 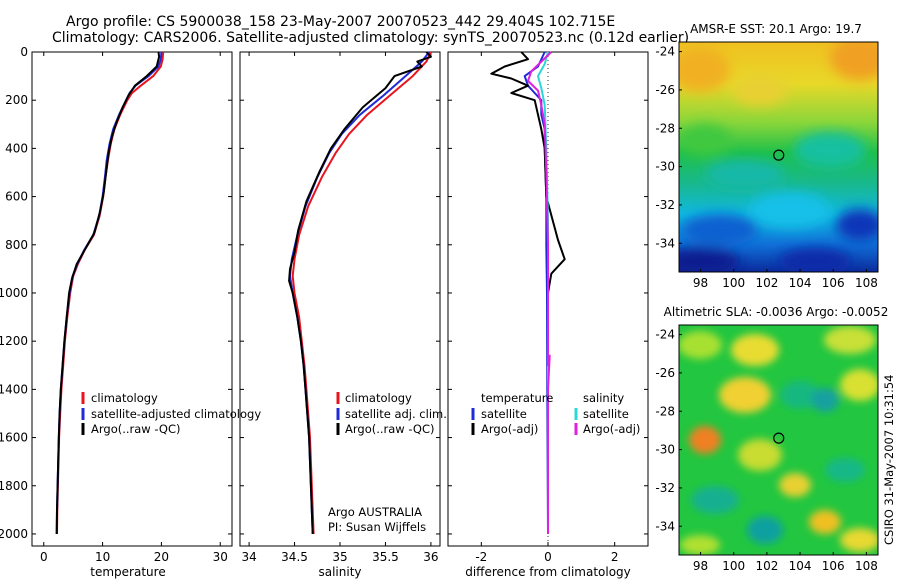 What do you see at coordinates (127, 572) in the screenshot?
I see `temperature-xlabel: temperature` at bounding box center [127, 572].